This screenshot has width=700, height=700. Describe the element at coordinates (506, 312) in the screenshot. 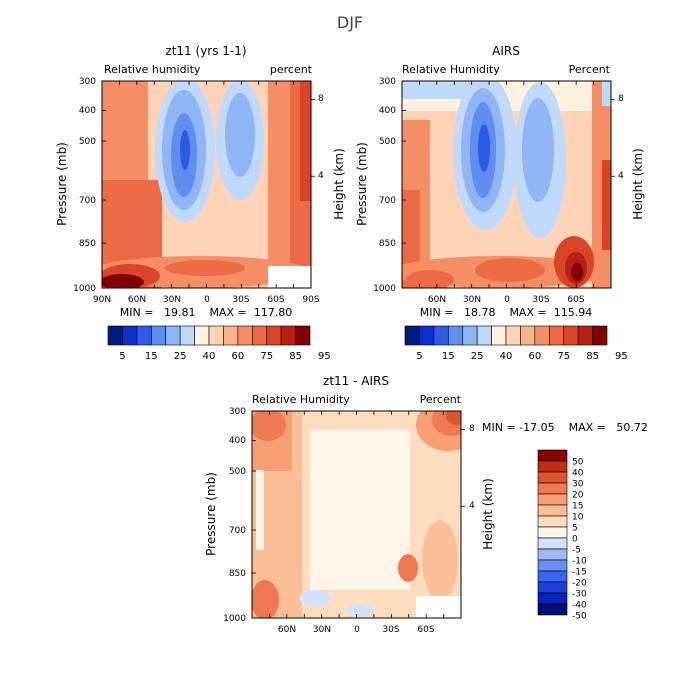

I see `min-max-stats: MIN = 18.78 MAX = 115.94` at that location.